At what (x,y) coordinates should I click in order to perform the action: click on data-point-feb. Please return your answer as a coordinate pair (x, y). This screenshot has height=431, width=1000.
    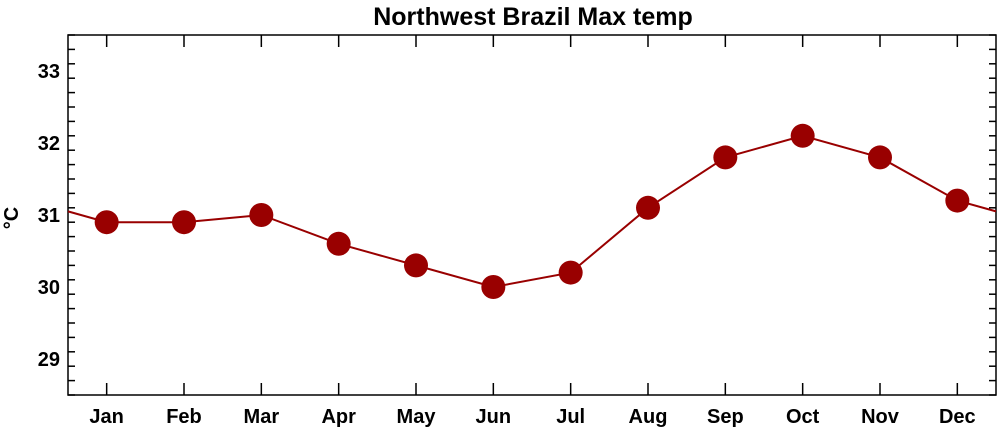
    Looking at the image, I should click on (184, 222).